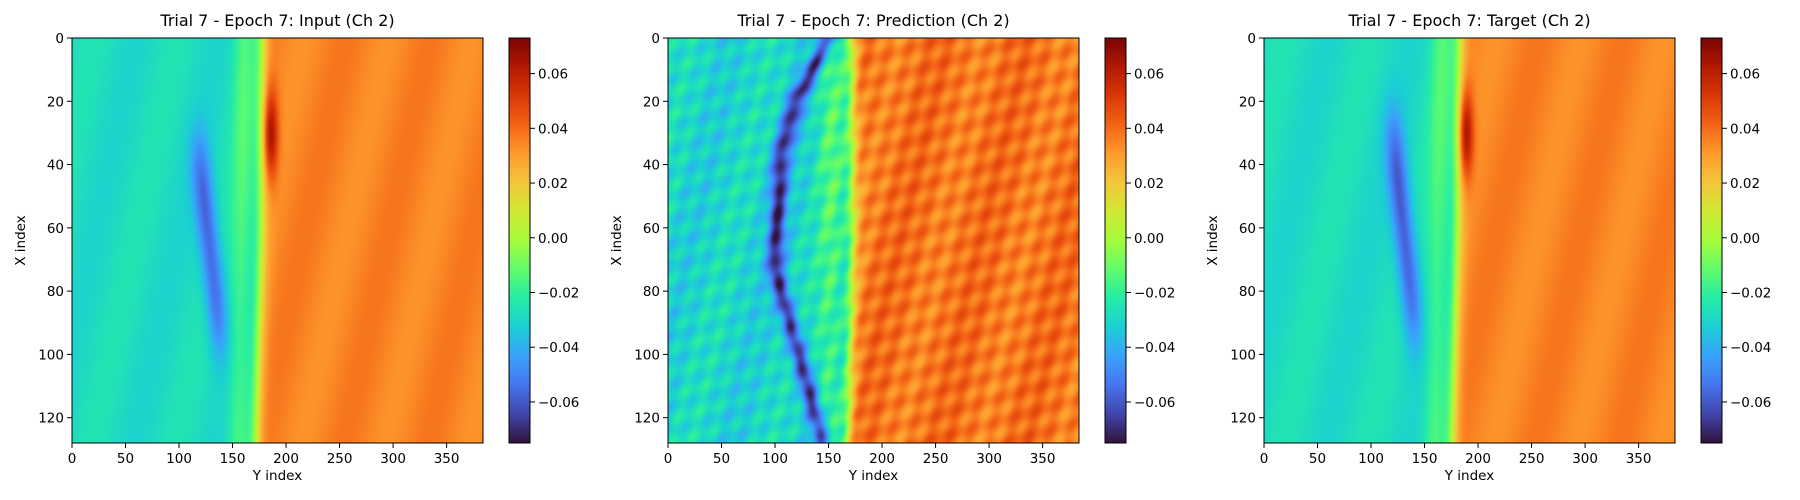 Image resolution: width=1800 pixels, height=500 pixels. What do you see at coordinates (872, 20) in the screenshot?
I see `chart-title: Trial 7 - Epoch 7: Prediction (Ch 2)` at bounding box center [872, 20].